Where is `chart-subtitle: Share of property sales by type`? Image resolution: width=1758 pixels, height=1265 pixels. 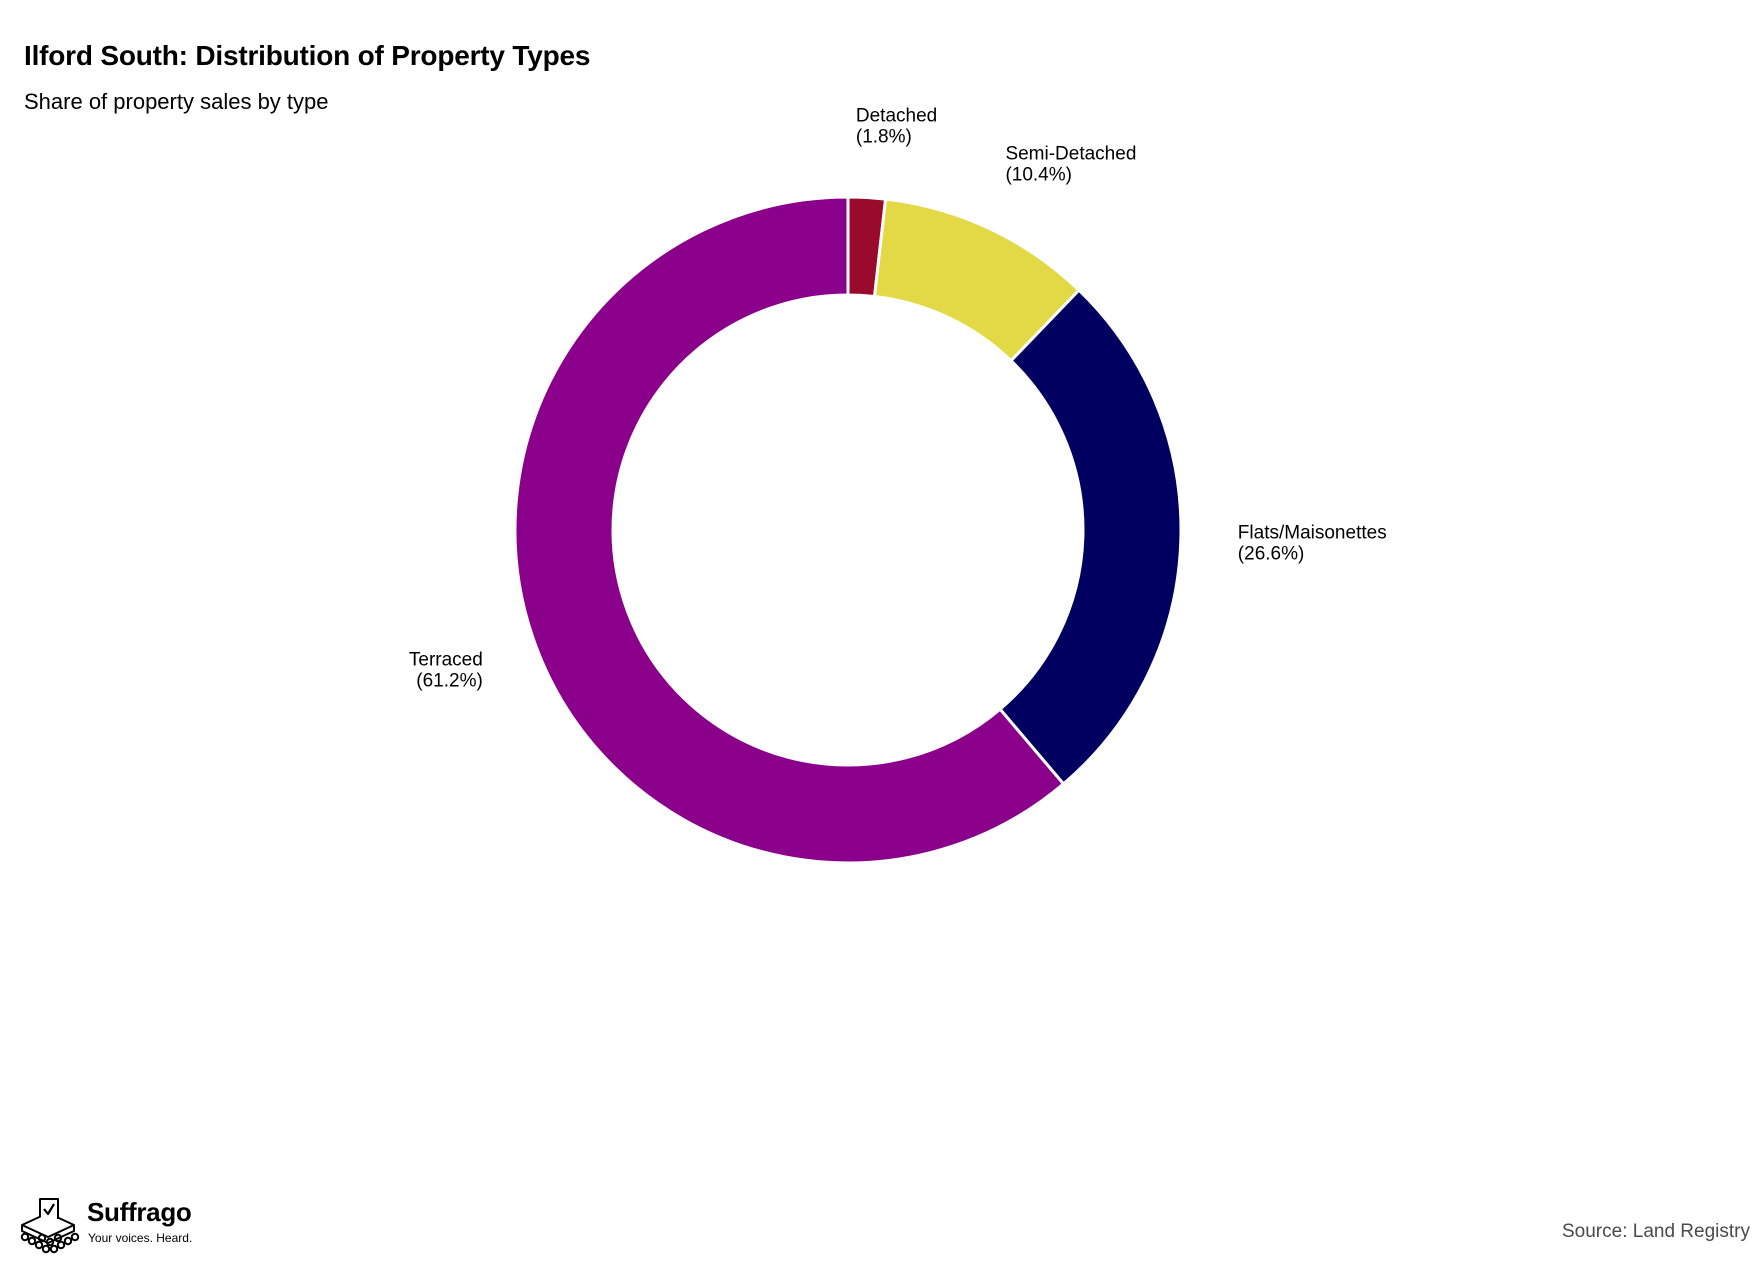
chart-subtitle: Share of property sales by type is located at coordinates (176, 101).